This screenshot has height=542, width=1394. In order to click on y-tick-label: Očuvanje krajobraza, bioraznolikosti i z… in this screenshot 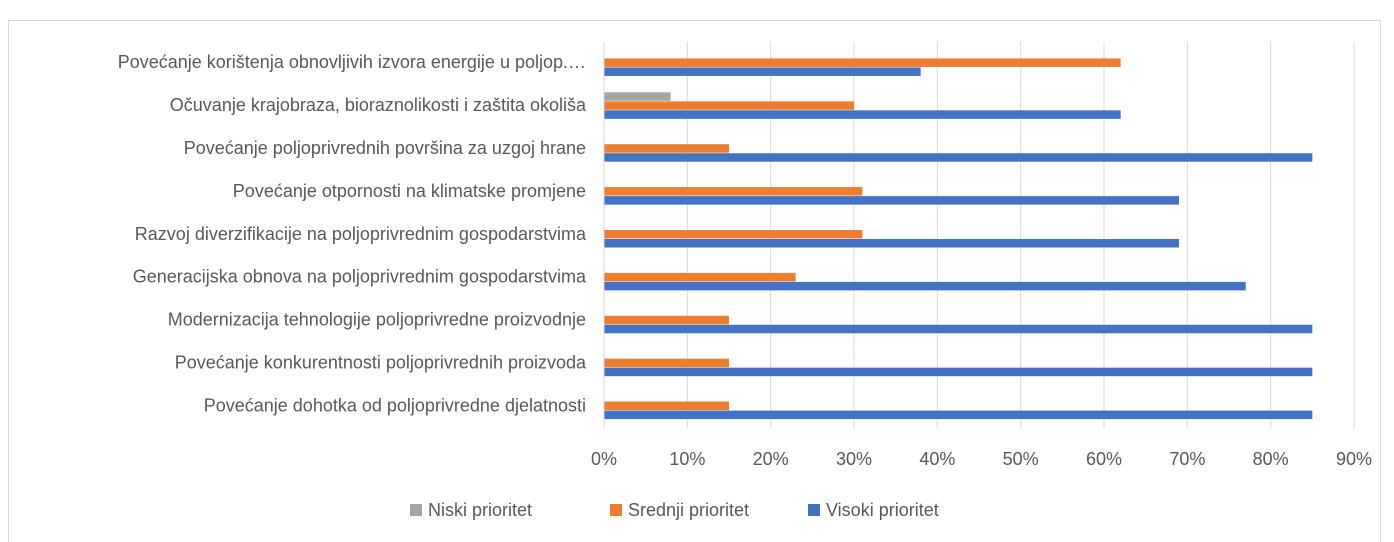, I will do `click(378, 105)`.